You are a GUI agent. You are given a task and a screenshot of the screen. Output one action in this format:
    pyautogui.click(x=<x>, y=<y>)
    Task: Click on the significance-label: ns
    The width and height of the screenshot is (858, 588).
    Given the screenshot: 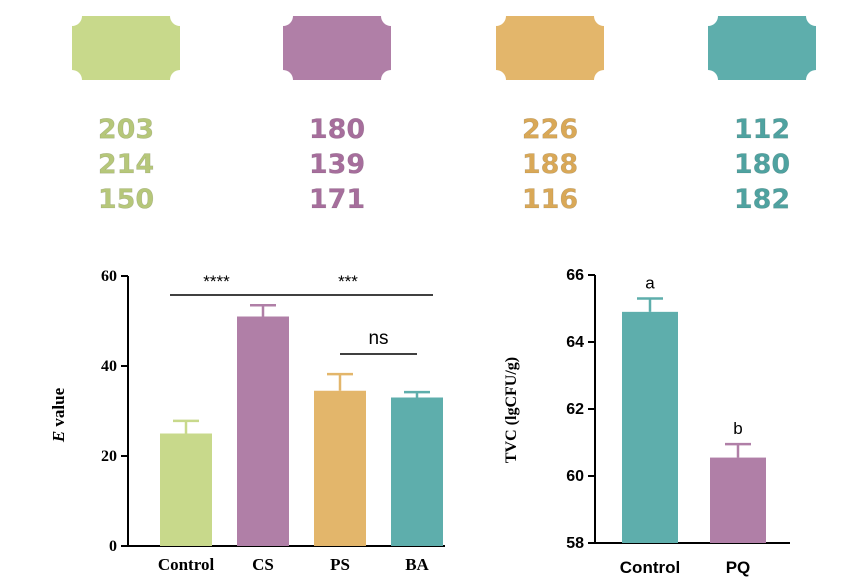 What is the action you would take?
    pyautogui.click(x=378, y=338)
    